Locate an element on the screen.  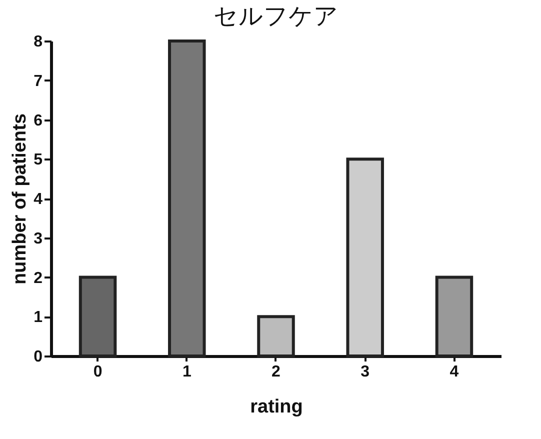
y-tick-label: 4 is located at coordinates (38, 199).